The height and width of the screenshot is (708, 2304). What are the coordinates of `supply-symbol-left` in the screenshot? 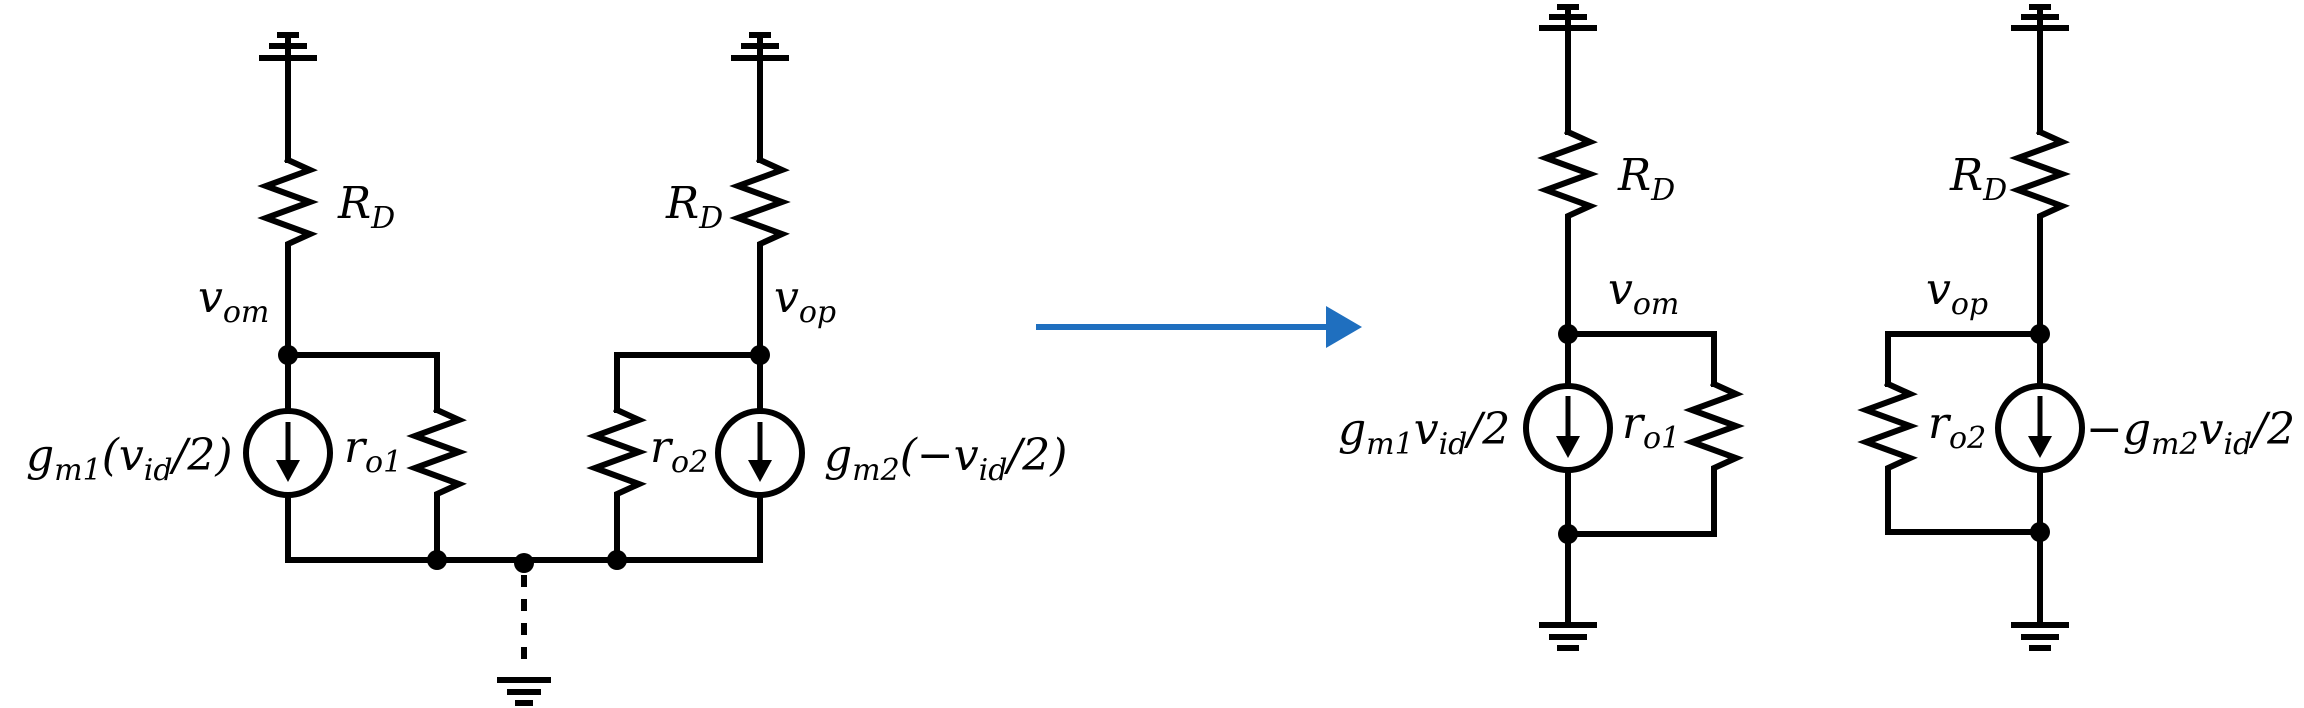 It's located at (288, 97).